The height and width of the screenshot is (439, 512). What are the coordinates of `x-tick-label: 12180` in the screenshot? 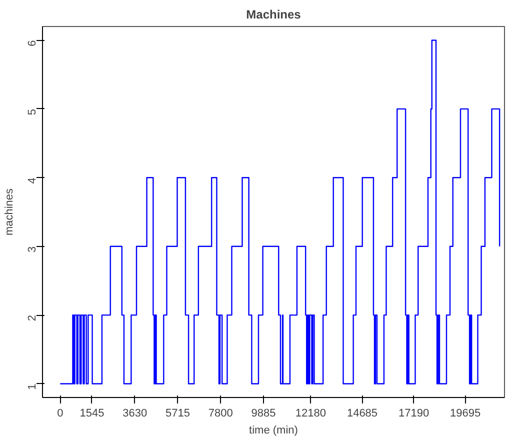 It's located at (310, 414).